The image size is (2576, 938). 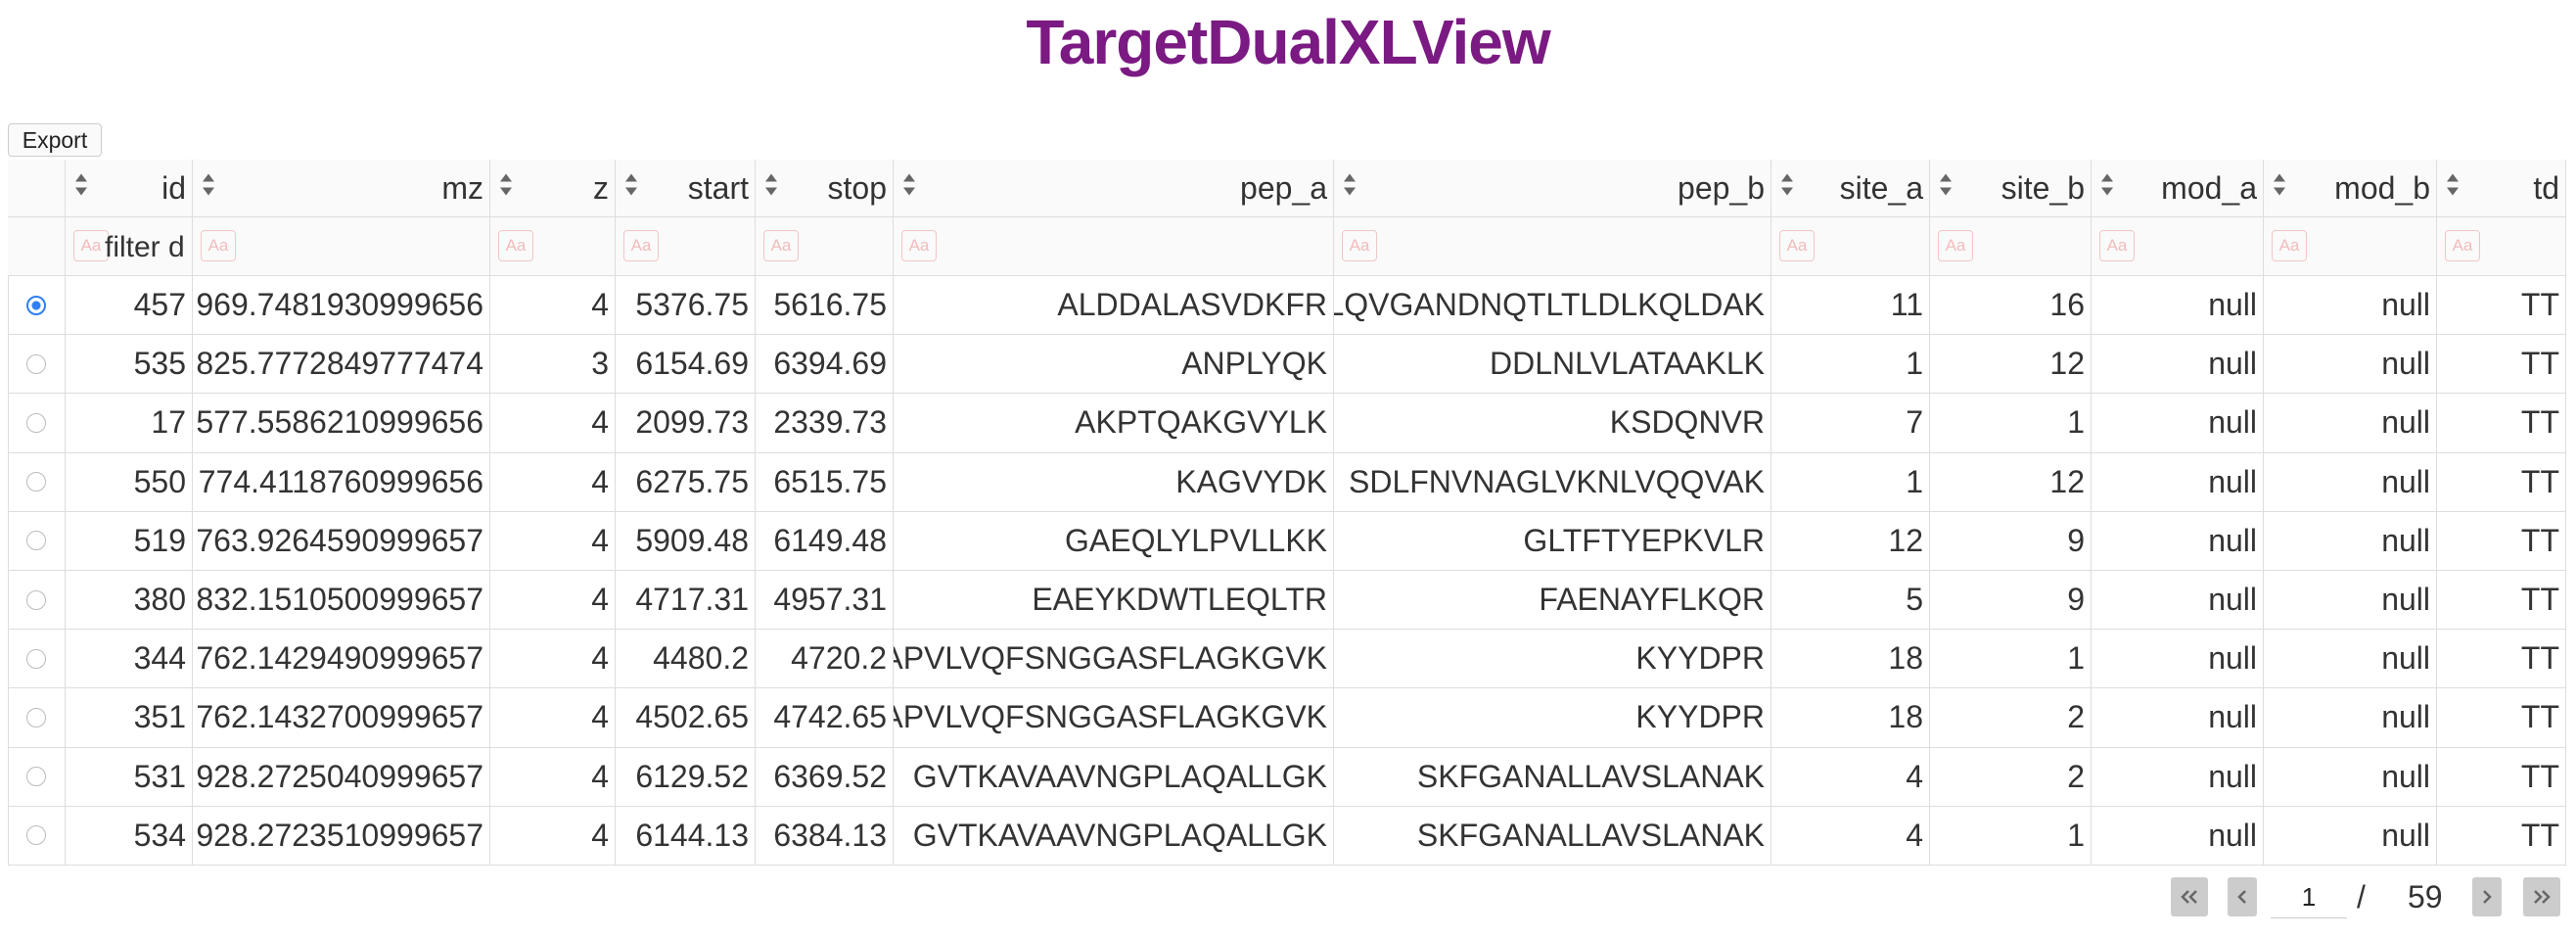 What do you see at coordinates (1553, 718) in the screenshot?
I see `table-cell: KYYDPR` at bounding box center [1553, 718].